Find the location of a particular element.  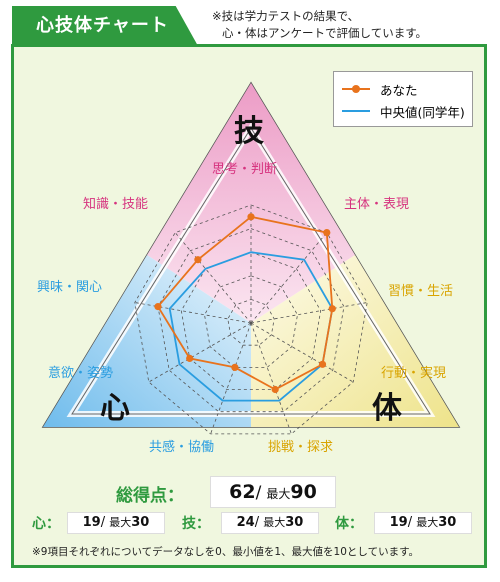

tai-region is located at coordinates (355, 341).